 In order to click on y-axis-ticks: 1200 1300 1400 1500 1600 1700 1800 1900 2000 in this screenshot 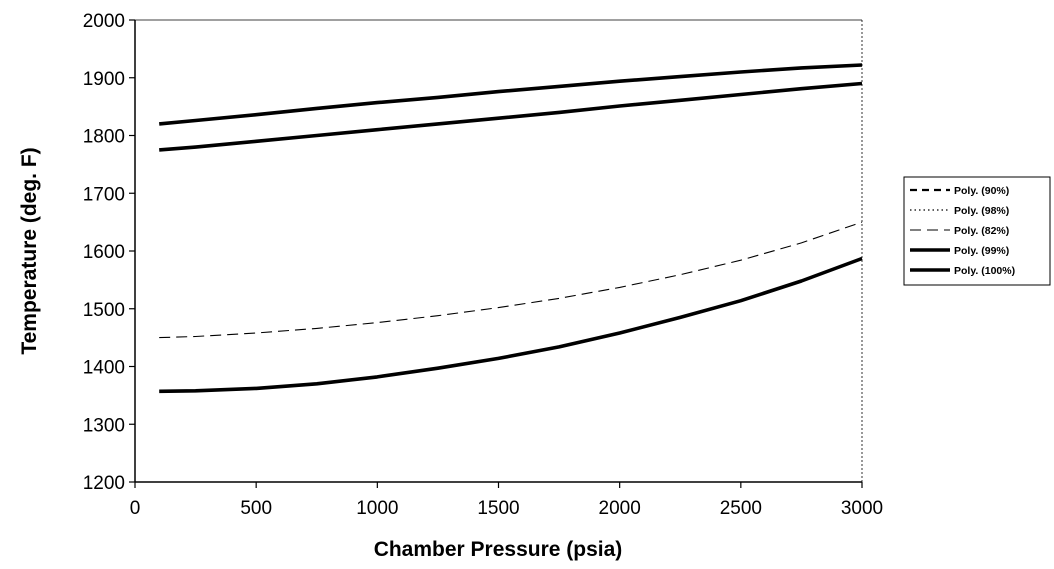, I will do `click(109, 252)`.